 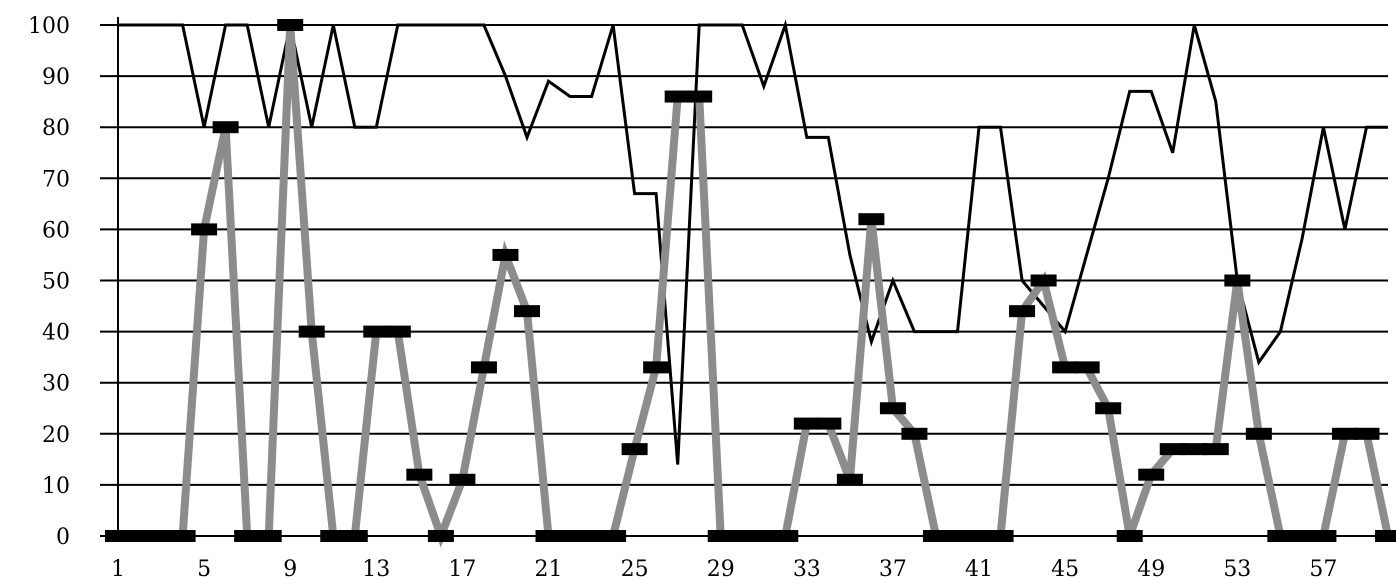 What do you see at coordinates (1237, 568) in the screenshot?
I see `x-tick-label: 53` at bounding box center [1237, 568].